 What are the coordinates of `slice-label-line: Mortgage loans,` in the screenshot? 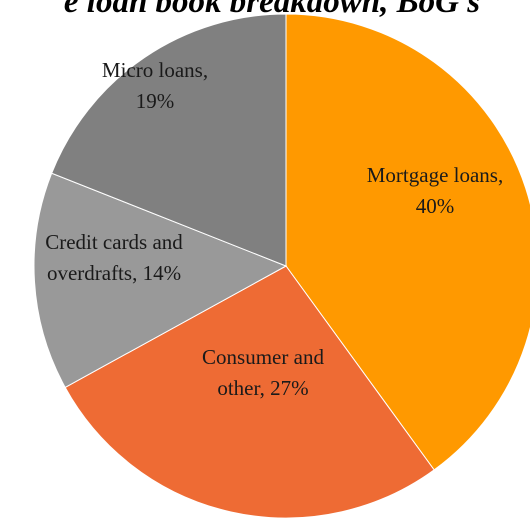 It's located at (435, 175).